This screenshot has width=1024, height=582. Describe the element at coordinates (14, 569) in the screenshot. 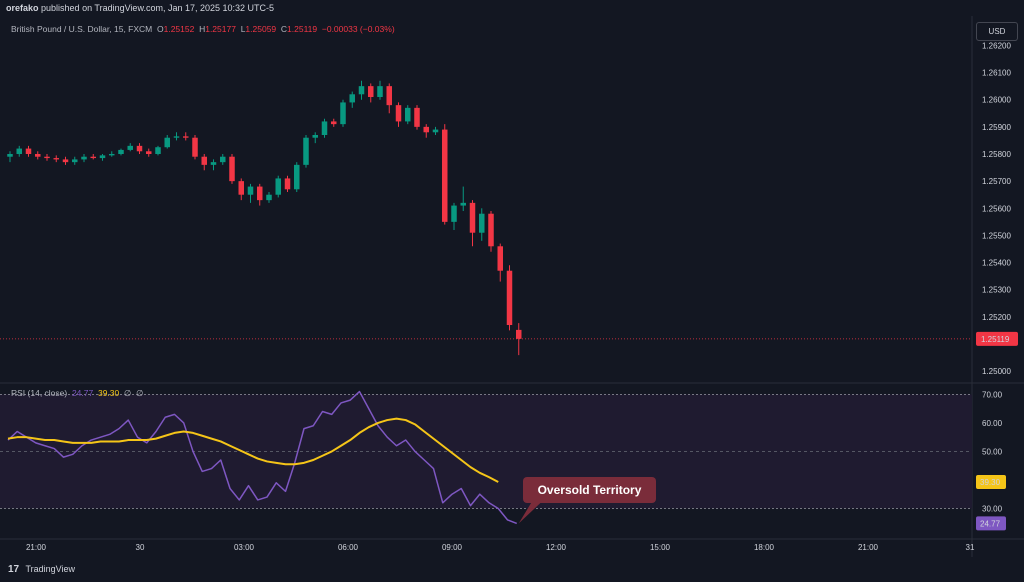

I see `tradingview-logo-icon: 17` at that location.